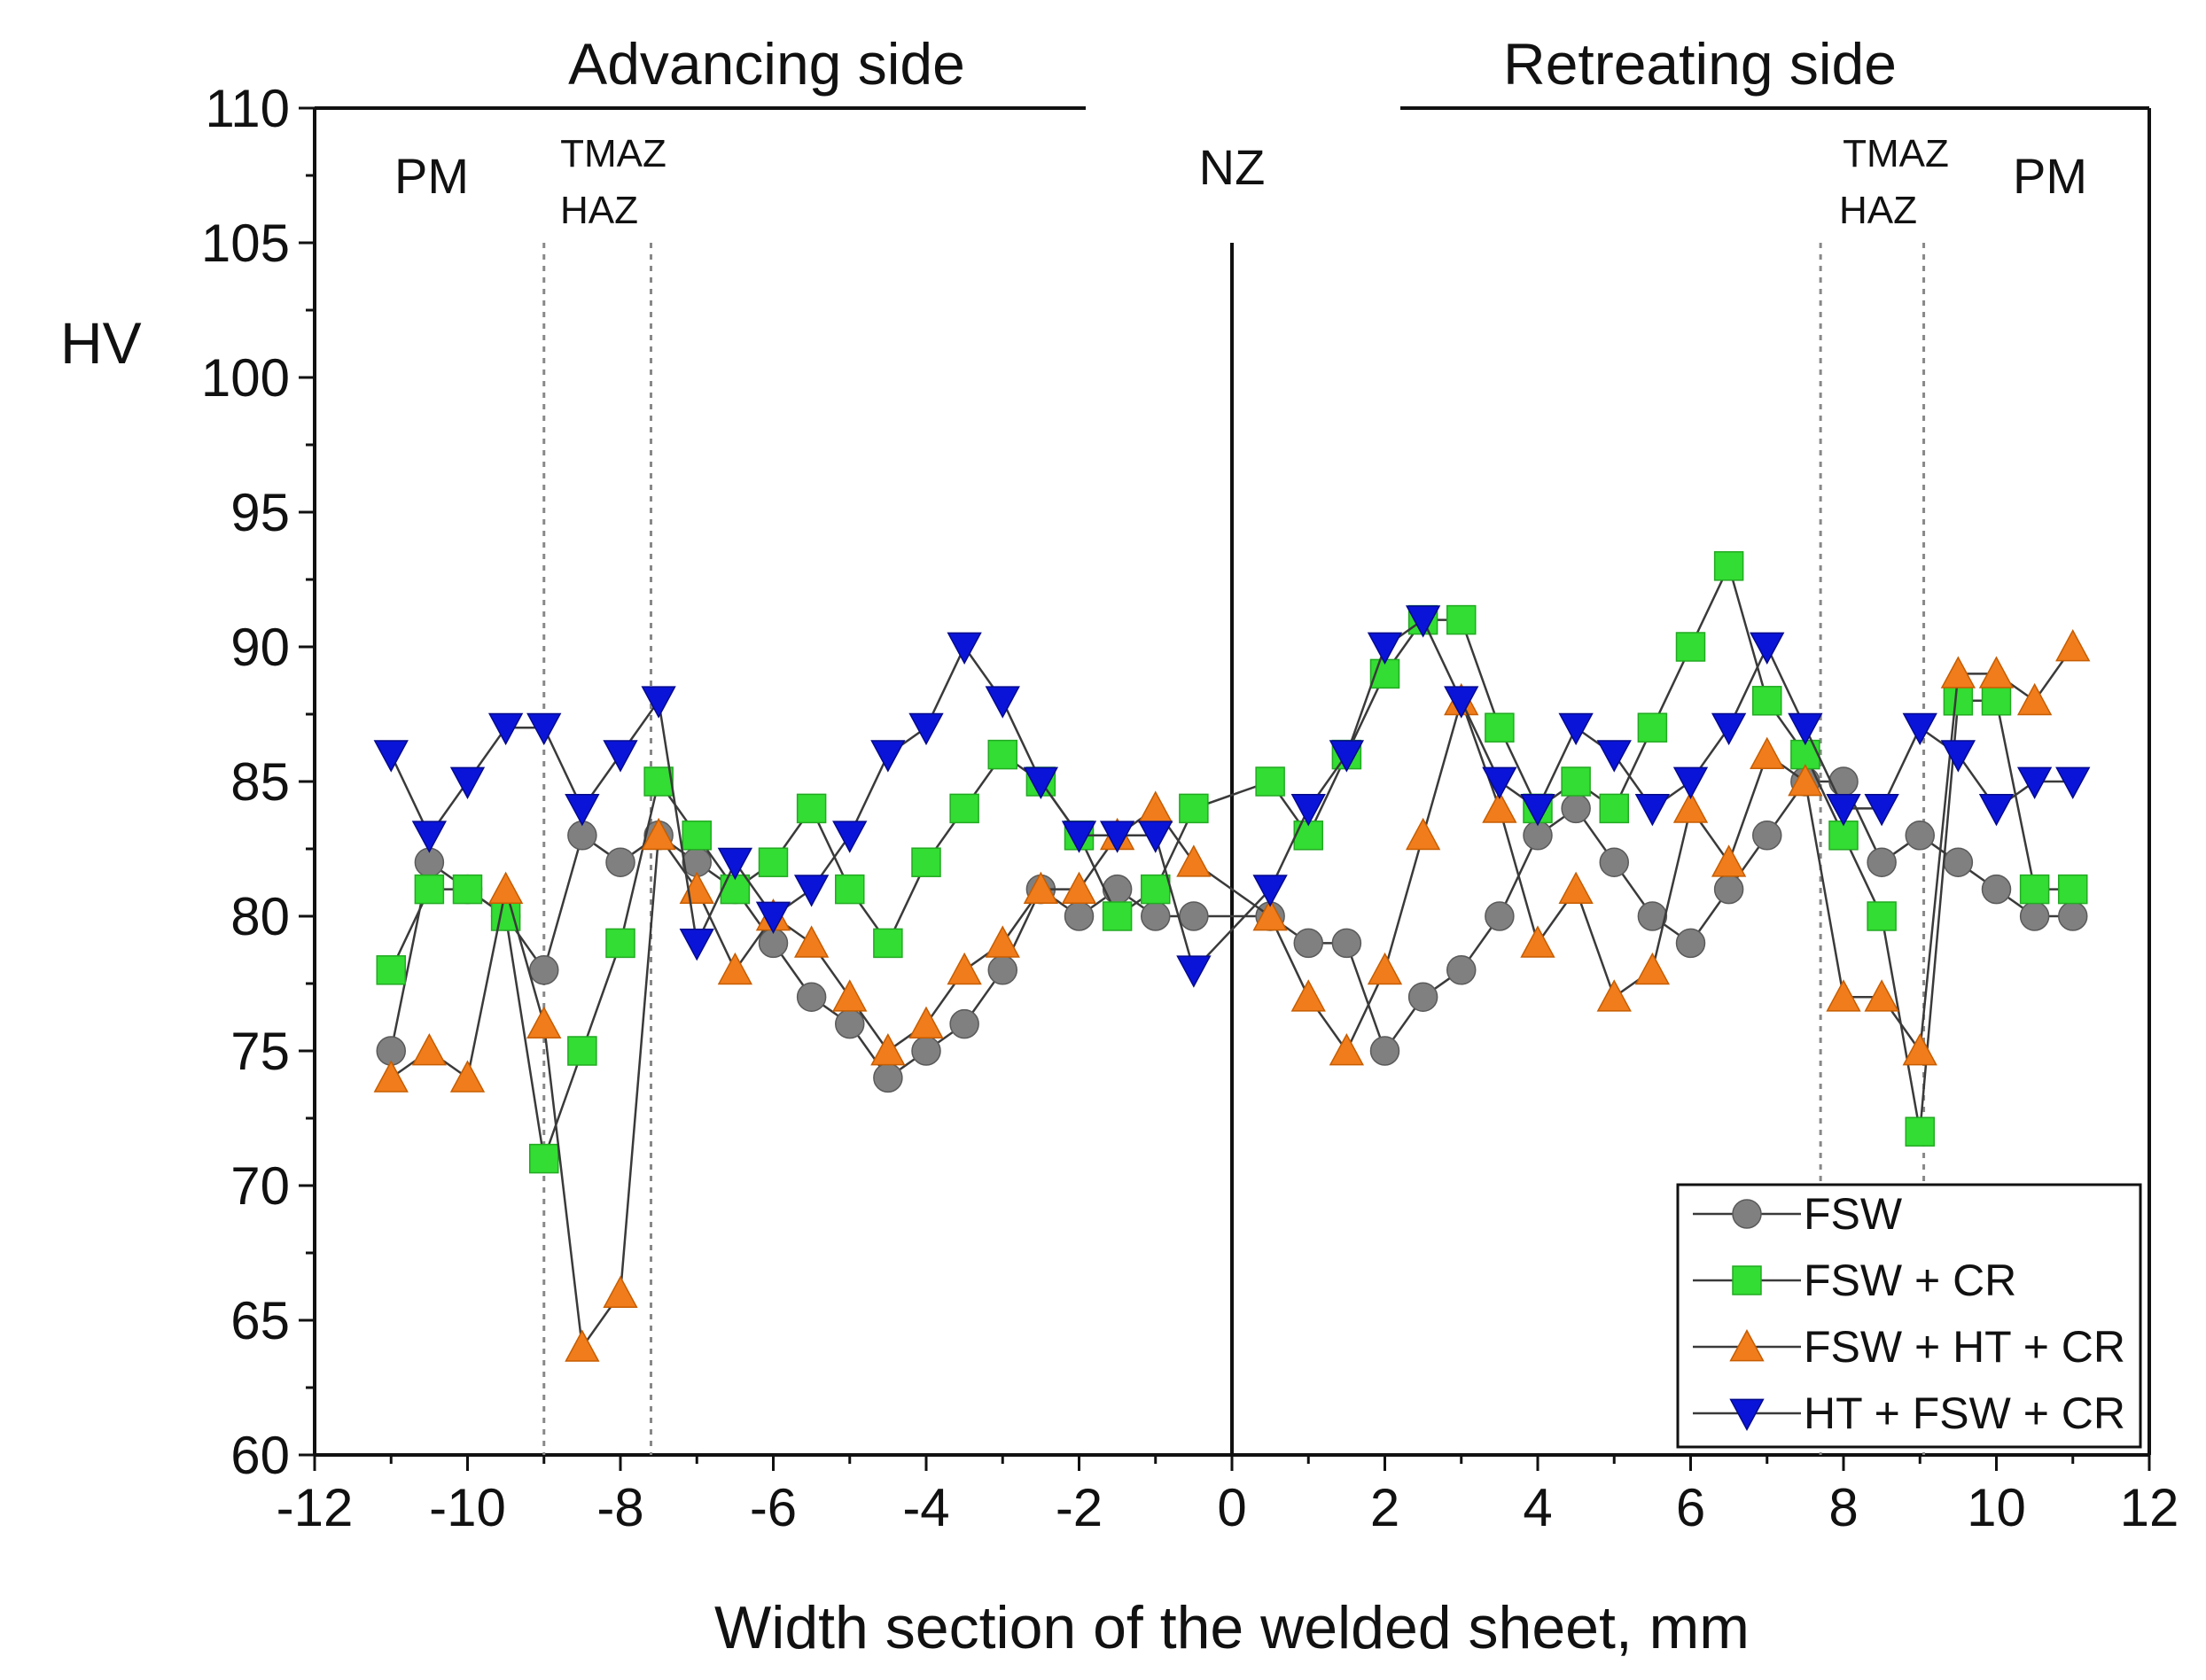 The width and height of the screenshot is (2206, 1680). I want to click on advancing-side-label: Advancing side, so click(766, 64).